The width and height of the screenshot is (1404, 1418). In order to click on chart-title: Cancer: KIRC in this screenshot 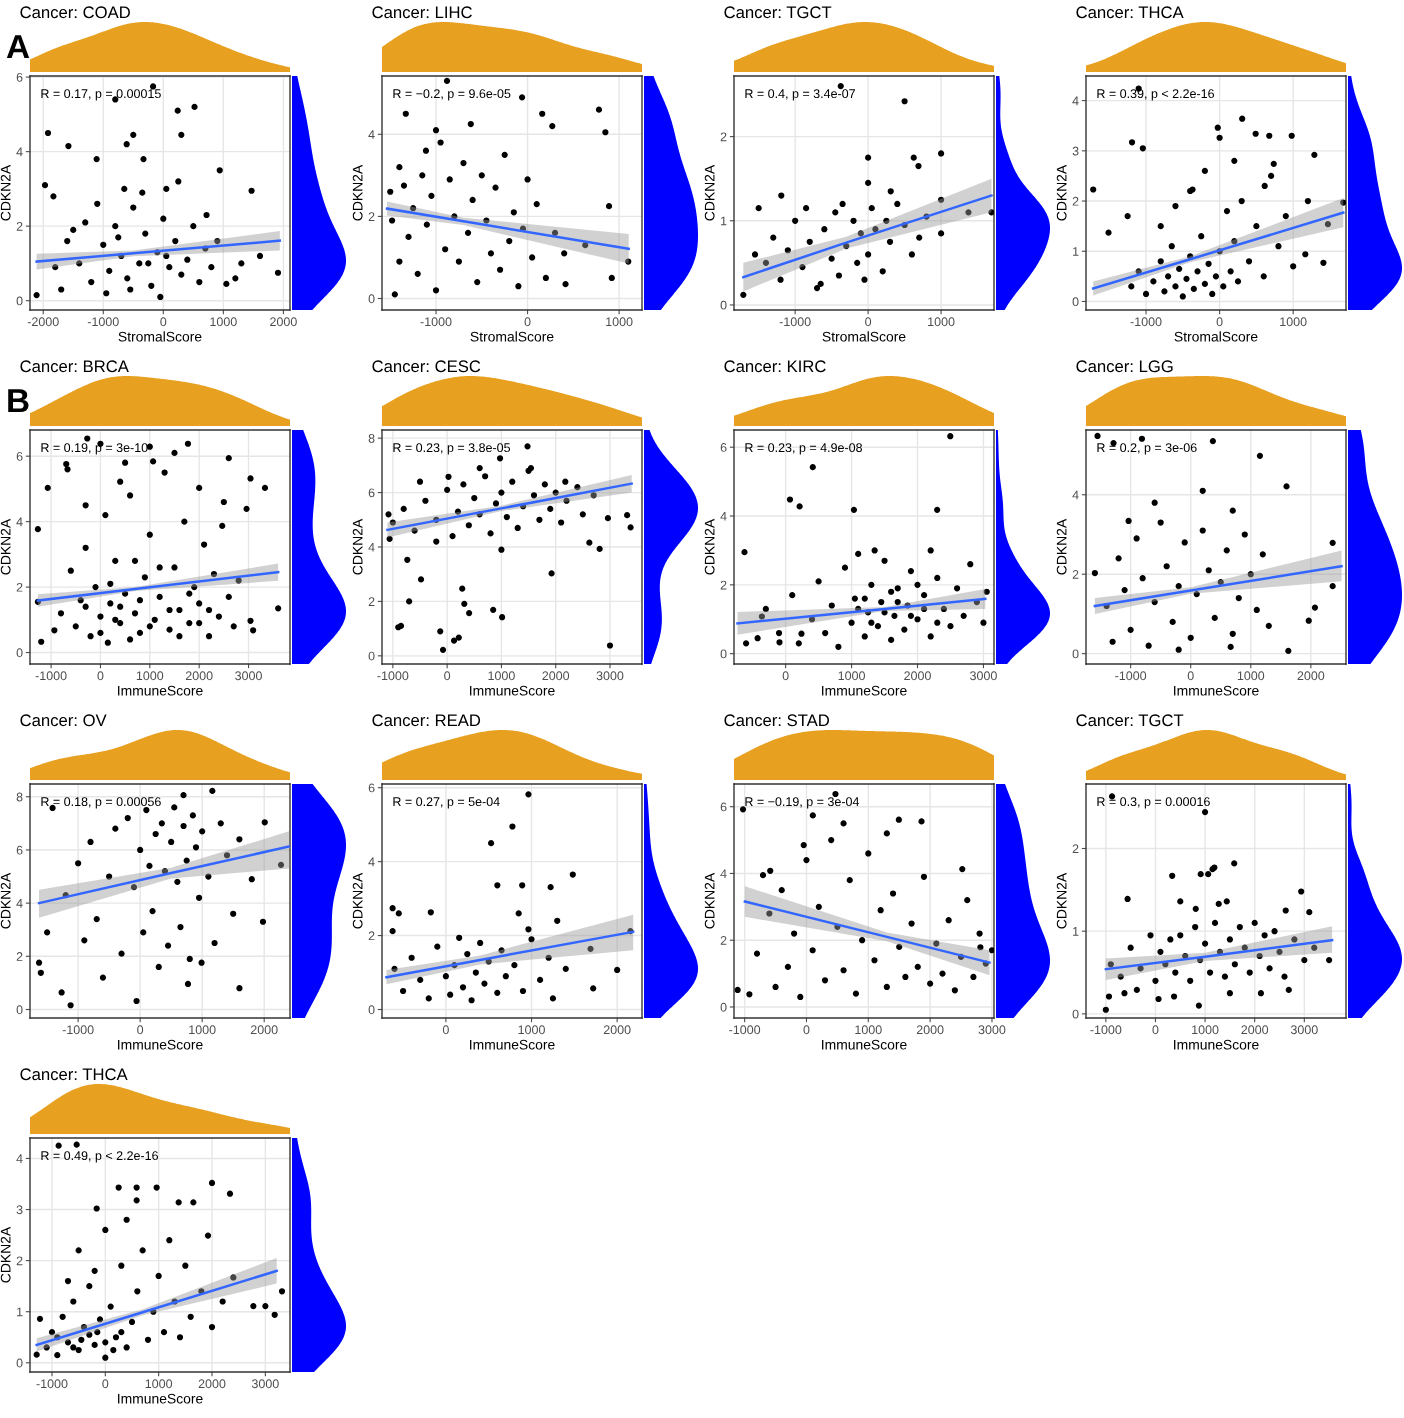, I will do `click(775, 366)`.